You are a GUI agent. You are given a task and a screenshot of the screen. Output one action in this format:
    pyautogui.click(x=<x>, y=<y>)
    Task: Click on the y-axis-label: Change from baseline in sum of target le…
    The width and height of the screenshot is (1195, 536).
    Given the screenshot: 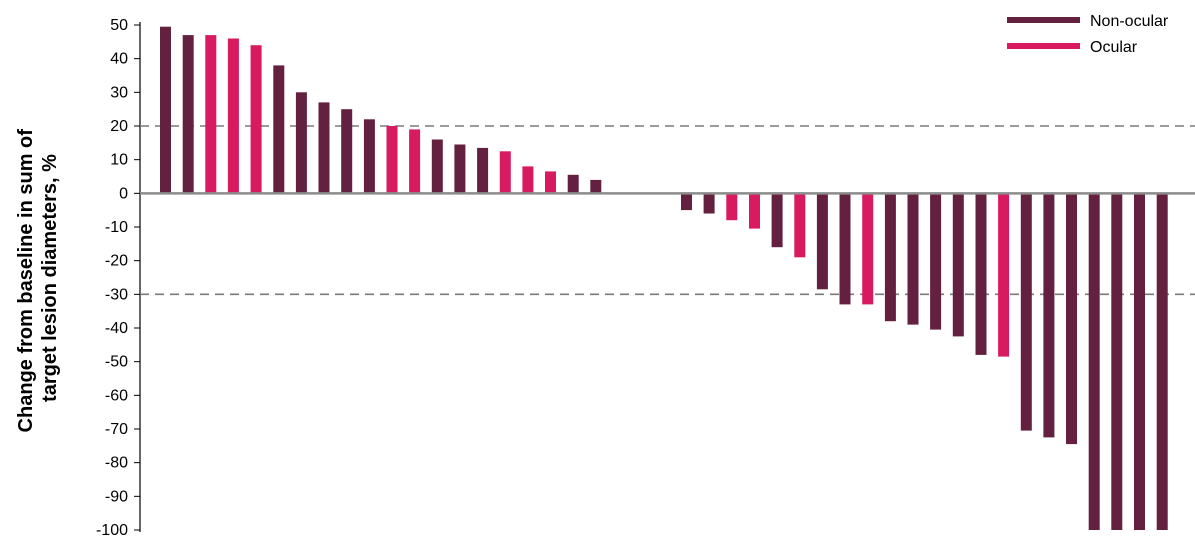 What is the action you would take?
    pyautogui.click(x=38, y=278)
    